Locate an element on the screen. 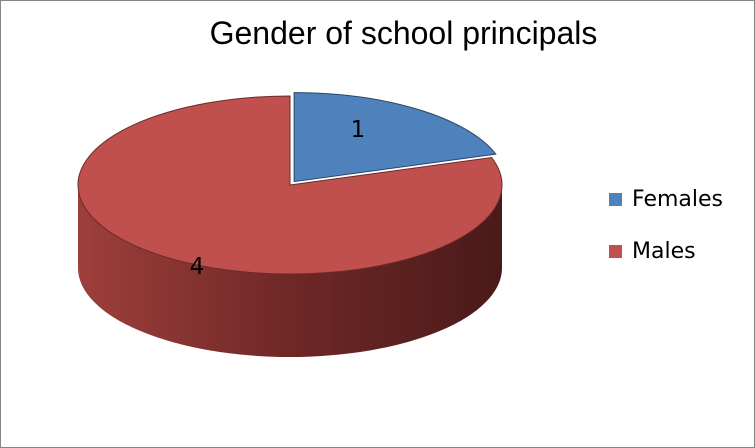 This screenshot has height=448, width=755. legend-label-males: Males is located at coordinates (664, 251).